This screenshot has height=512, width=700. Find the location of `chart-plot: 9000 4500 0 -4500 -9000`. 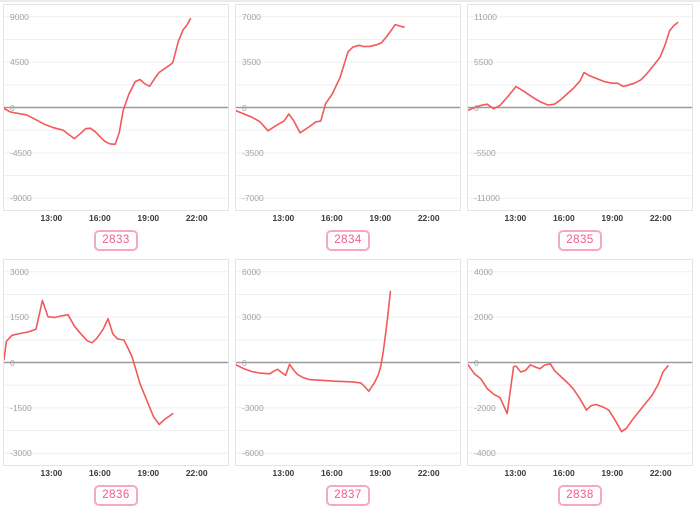

chart-plot: 9000 4500 0 -4500 -9000 is located at coordinates (116, 107).